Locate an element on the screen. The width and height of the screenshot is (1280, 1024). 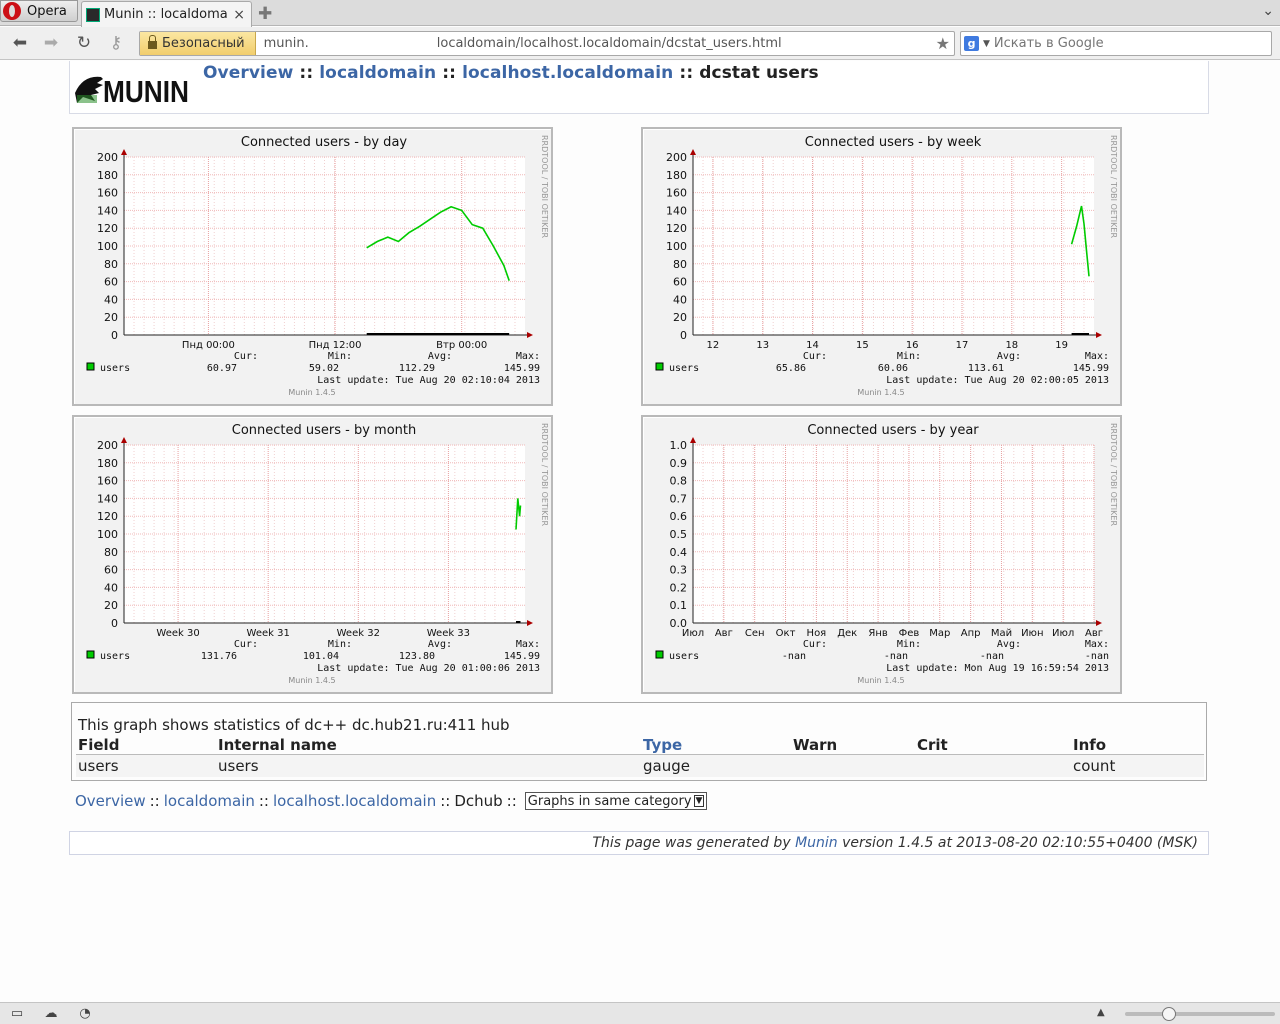
new-tab-icon: ✚ is located at coordinates (265, 14).